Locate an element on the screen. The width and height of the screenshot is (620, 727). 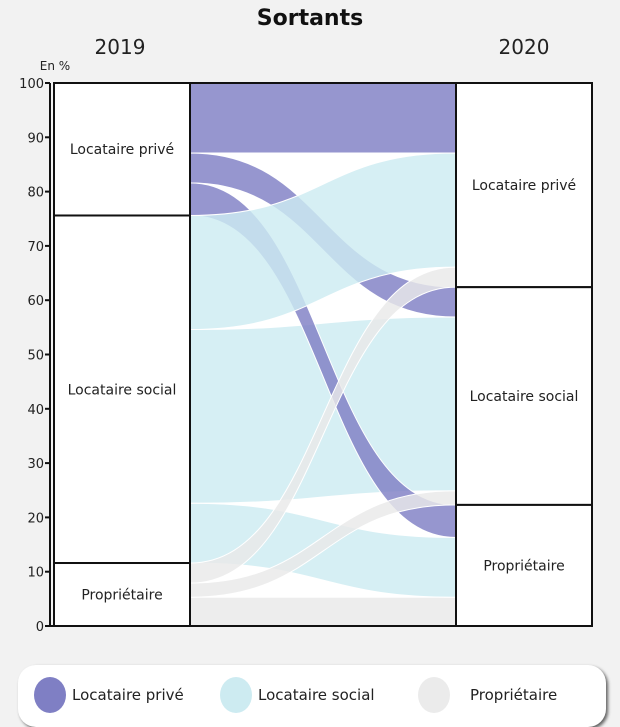
y-tick-label: 100 is located at coordinates (31, 84).